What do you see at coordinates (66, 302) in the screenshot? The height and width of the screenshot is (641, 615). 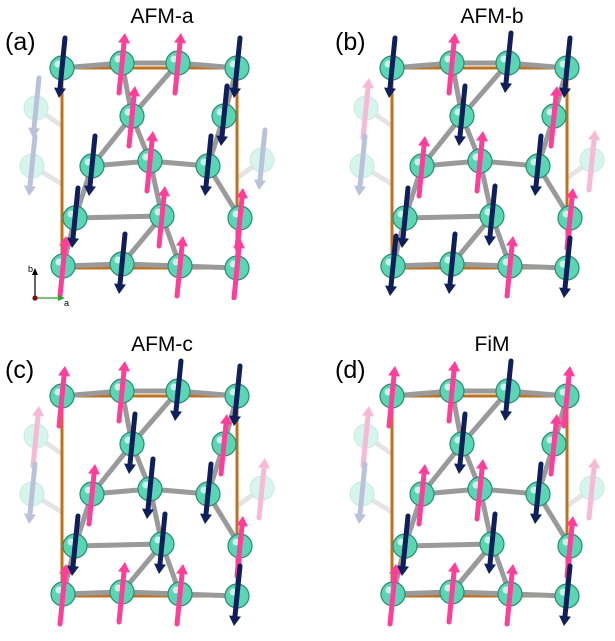 I see `a-axis-label: a` at bounding box center [66, 302].